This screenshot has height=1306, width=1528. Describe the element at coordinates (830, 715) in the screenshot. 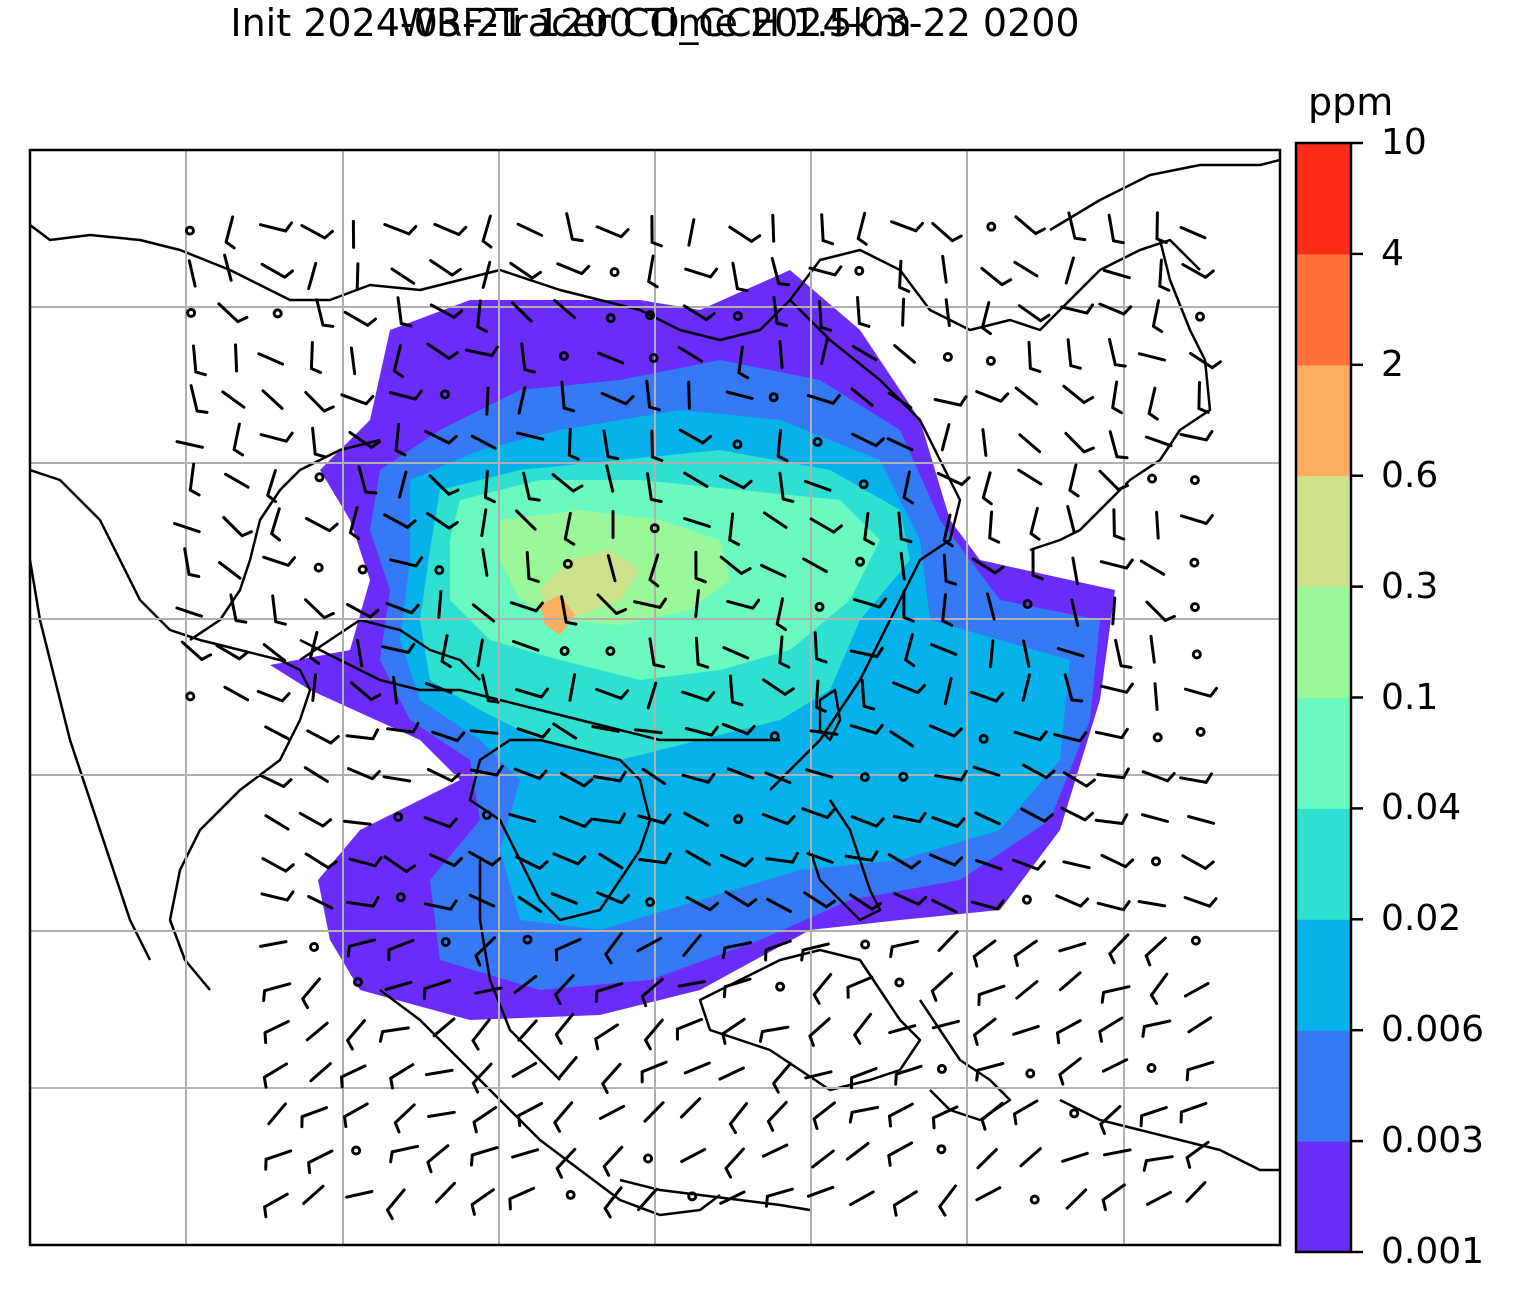

I see `taiwan` at that location.